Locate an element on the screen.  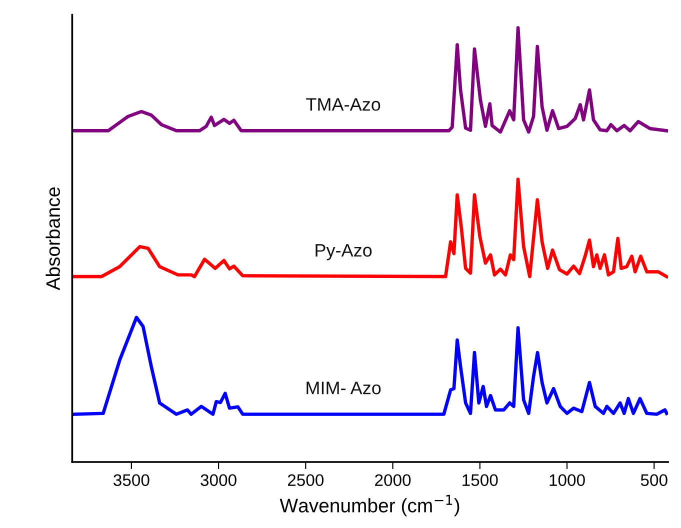
x-axis-title: Wavenumber (cm$^{−1}$) is located at coordinates (370, 505).